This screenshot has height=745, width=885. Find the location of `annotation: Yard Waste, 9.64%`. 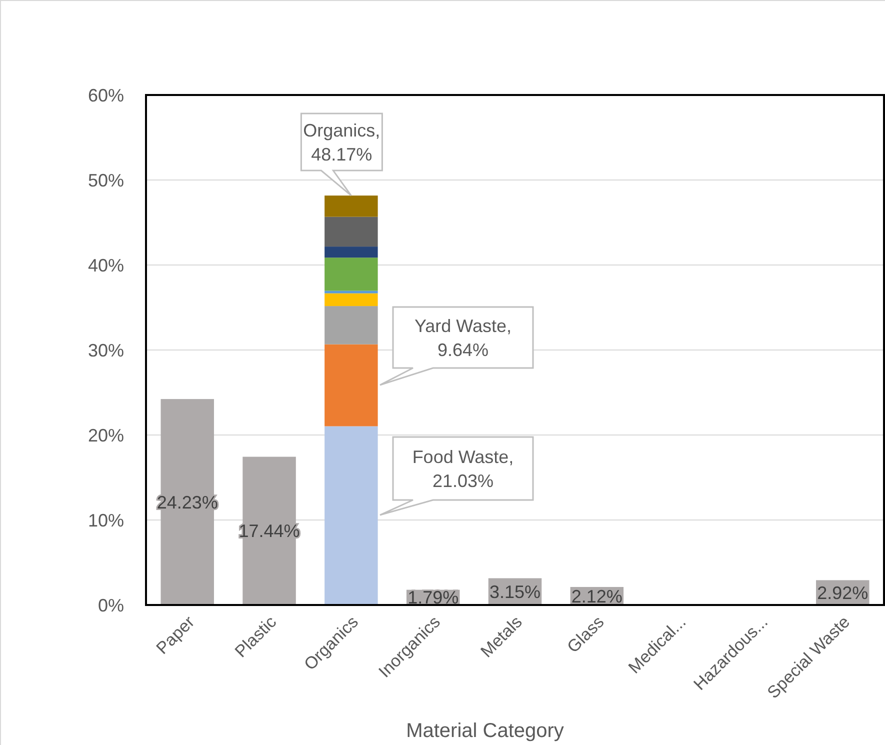

annotation: Yard Waste, 9.64% is located at coordinates (463, 338).